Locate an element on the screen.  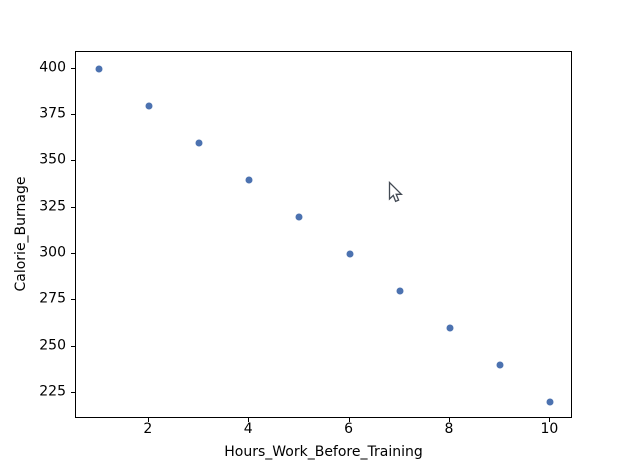
y-axis-label: Calorie_Burnage is located at coordinates (21, 234).